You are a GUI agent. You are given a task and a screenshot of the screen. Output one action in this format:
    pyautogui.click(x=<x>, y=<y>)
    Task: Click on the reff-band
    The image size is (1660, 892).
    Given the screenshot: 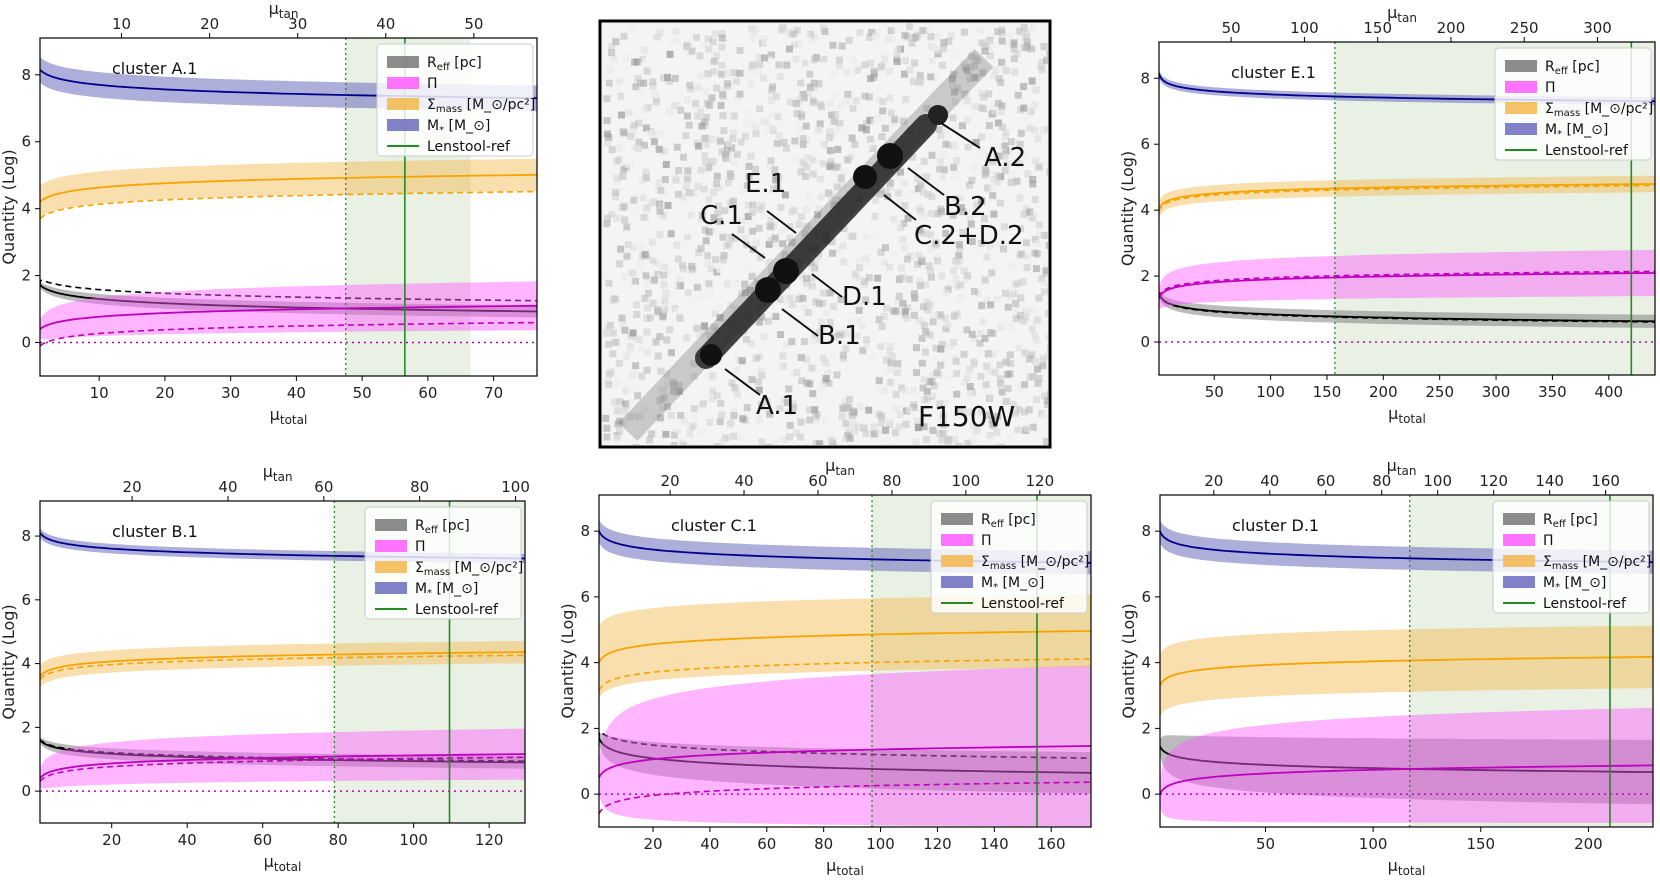 What is the action you would take?
    pyautogui.click(x=845, y=763)
    